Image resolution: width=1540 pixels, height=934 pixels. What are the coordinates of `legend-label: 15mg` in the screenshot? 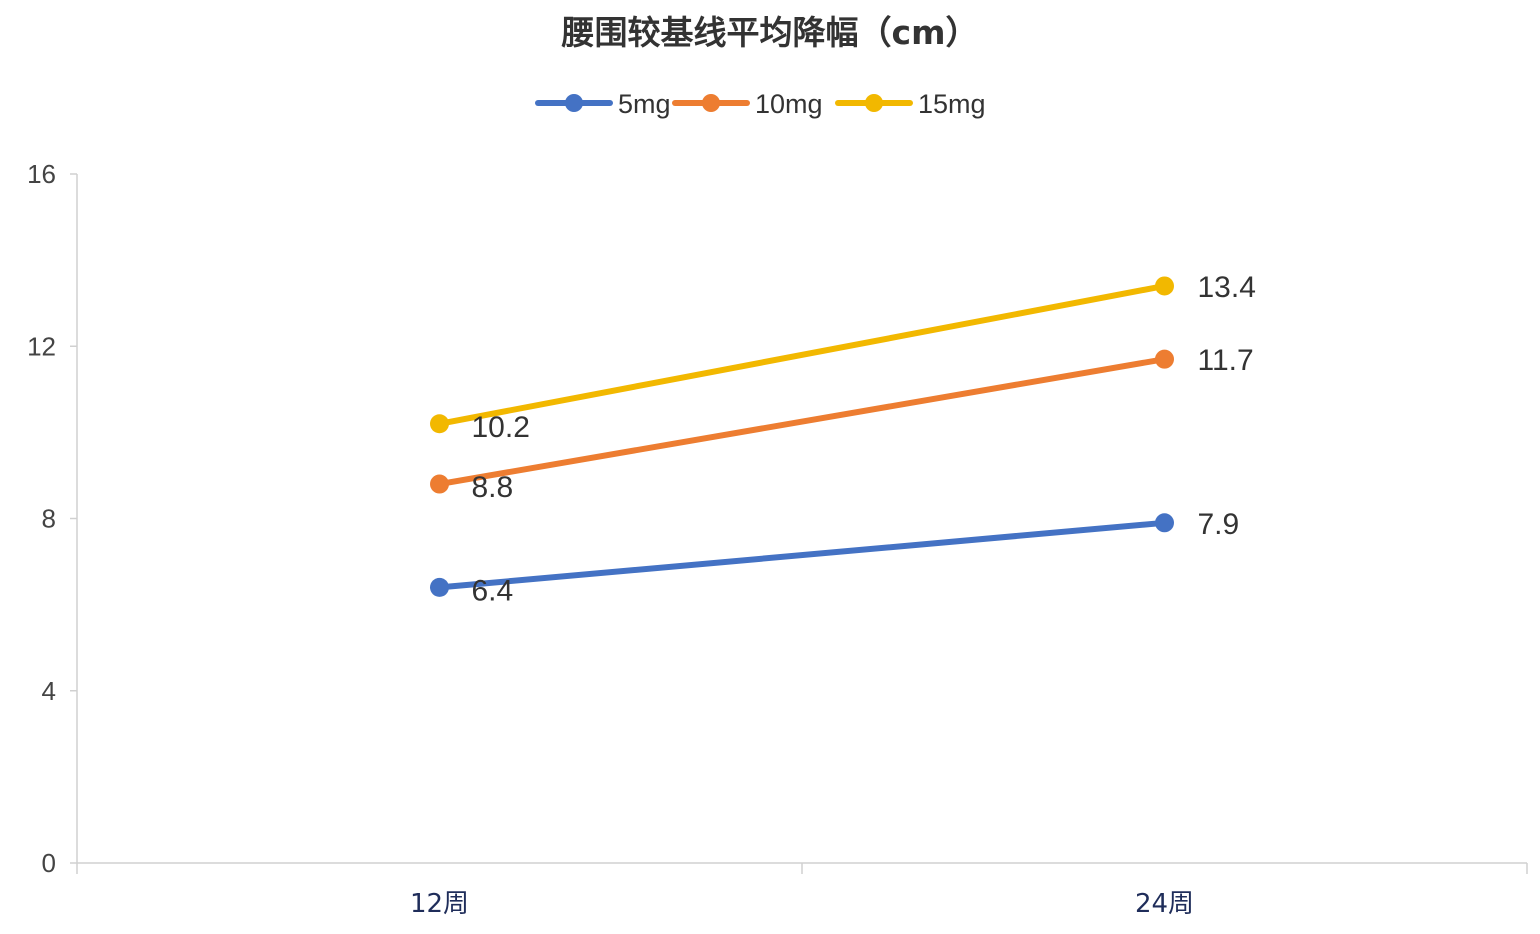 It's located at (952, 104).